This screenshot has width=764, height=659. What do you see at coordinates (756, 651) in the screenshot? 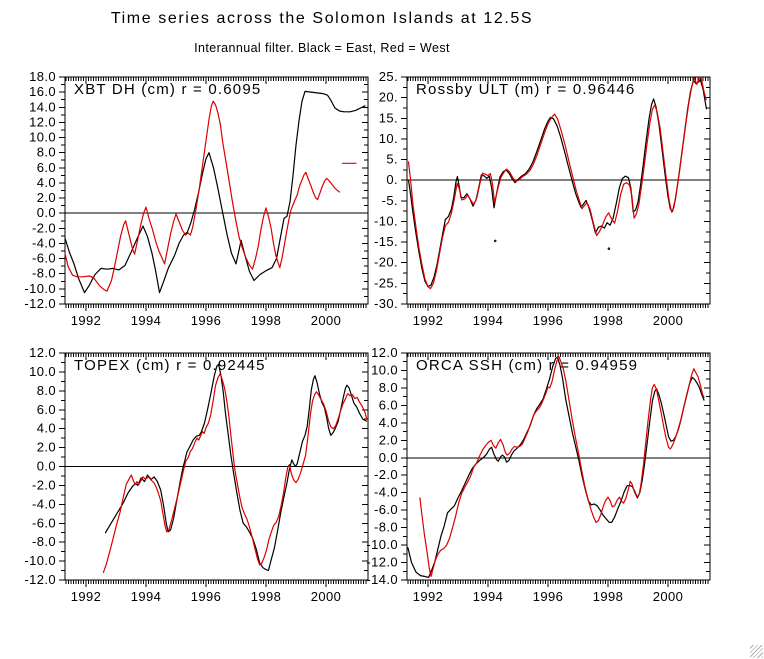
I see `resize-grip-icon` at bounding box center [756, 651].